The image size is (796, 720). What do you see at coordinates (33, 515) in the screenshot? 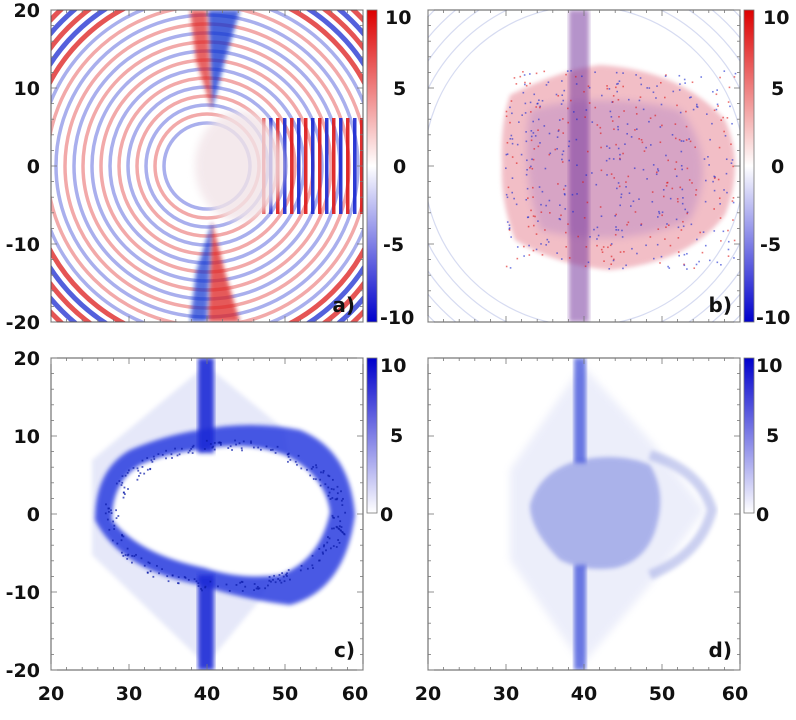
I see `y-tick-label: 0` at bounding box center [33, 515].